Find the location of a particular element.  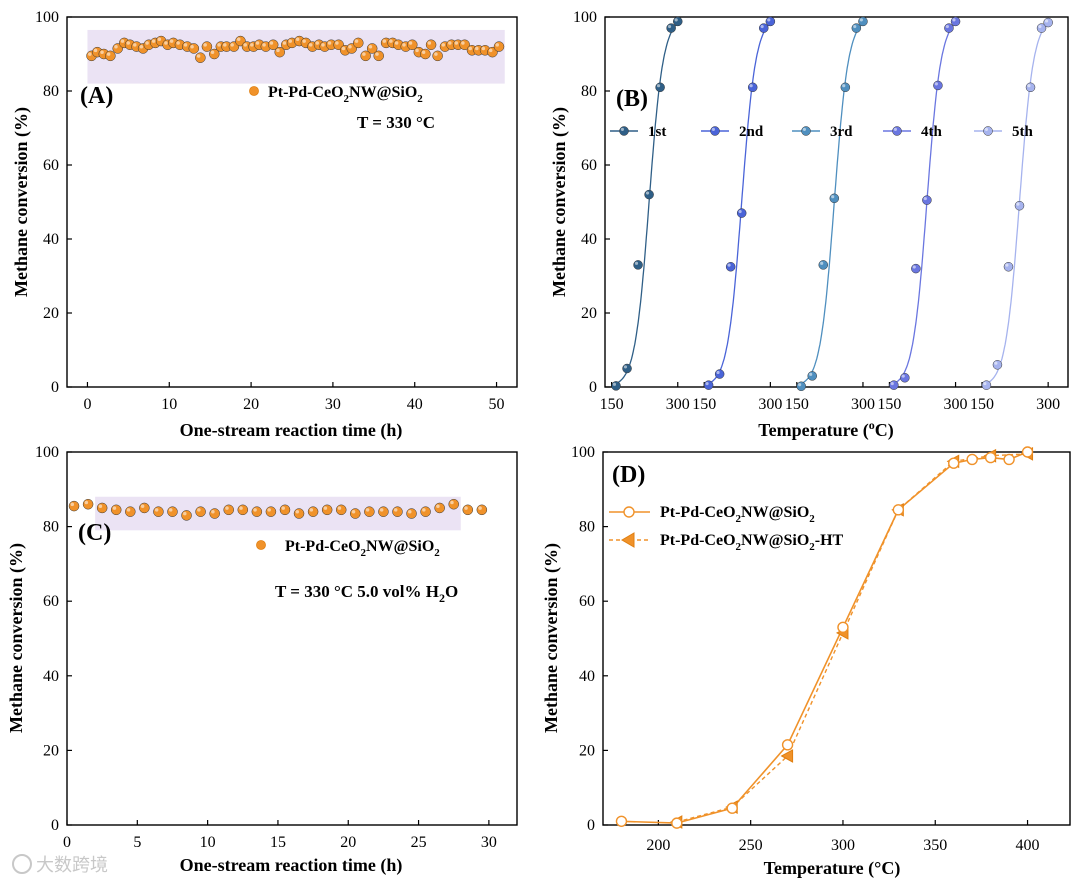

y-tick-label-a: 40 is located at coordinates (51, 239).